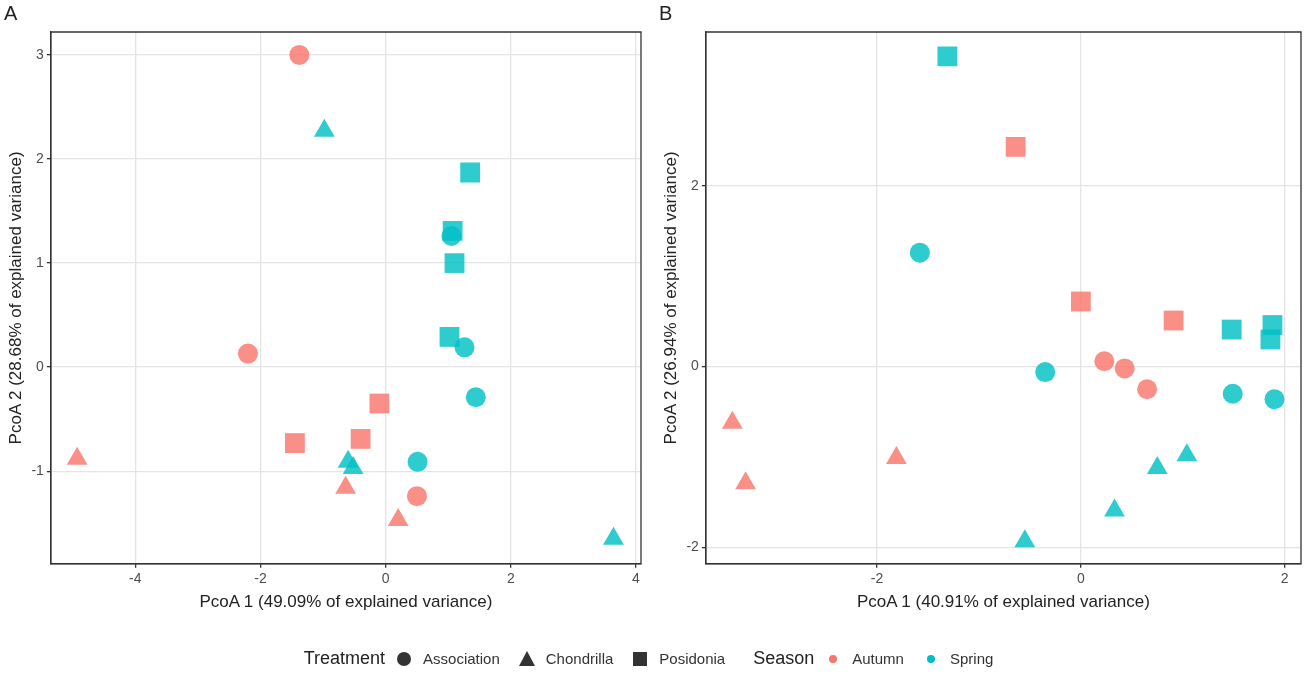 Image resolution: width=1315 pixels, height=696 pixels. Describe the element at coordinates (11, 12) in the screenshot. I see `chart-title: A` at that location.